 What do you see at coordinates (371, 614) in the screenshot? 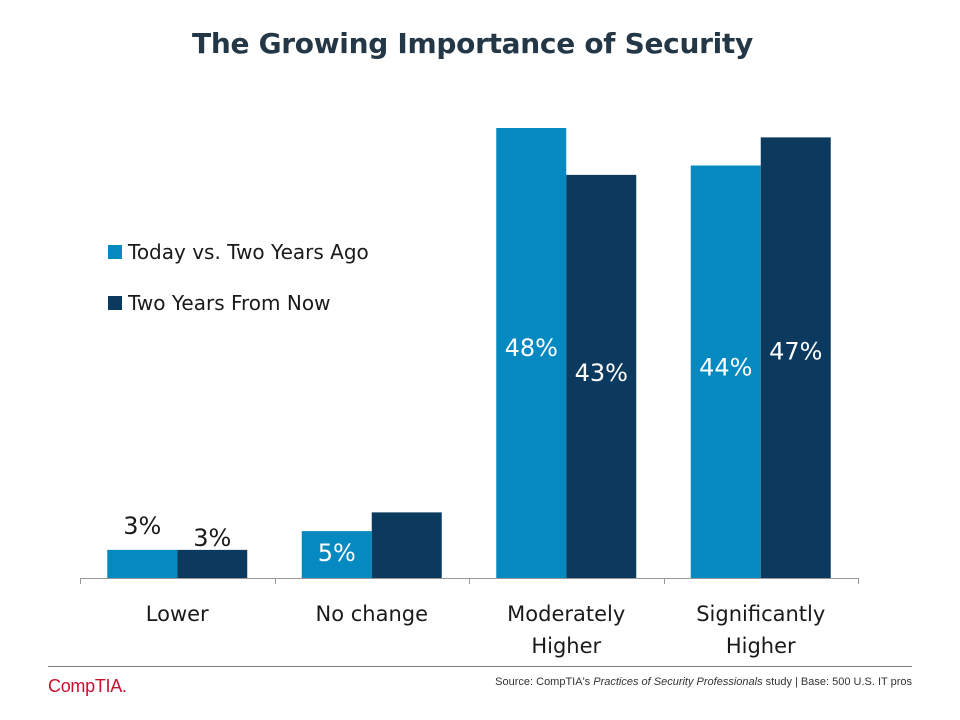
I see `x-tick-label: No change` at bounding box center [371, 614].